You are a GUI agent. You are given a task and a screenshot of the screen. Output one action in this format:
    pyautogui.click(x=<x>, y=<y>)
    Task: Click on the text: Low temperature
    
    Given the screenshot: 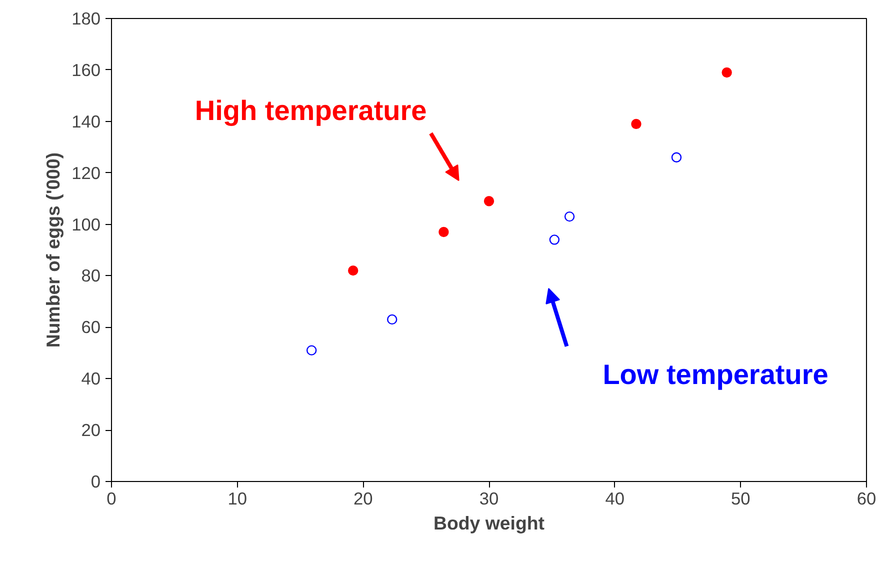 What is the action you would take?
    pyautogui.click(x=715, y=374)
    